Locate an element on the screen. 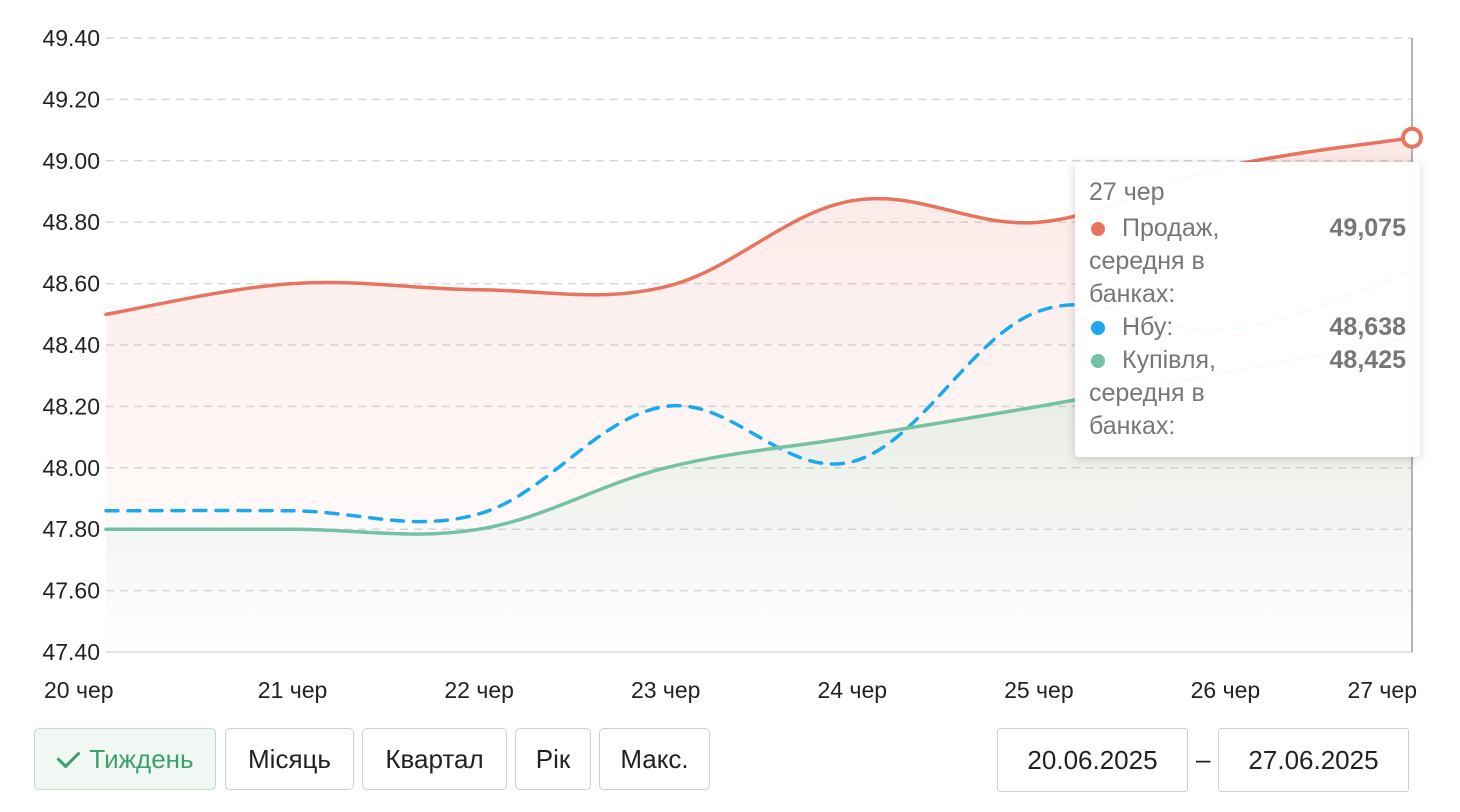 This screenshot has height=812, width=1460. date-from-input: 20.06.2025 is located at coordinates (1092, 760).